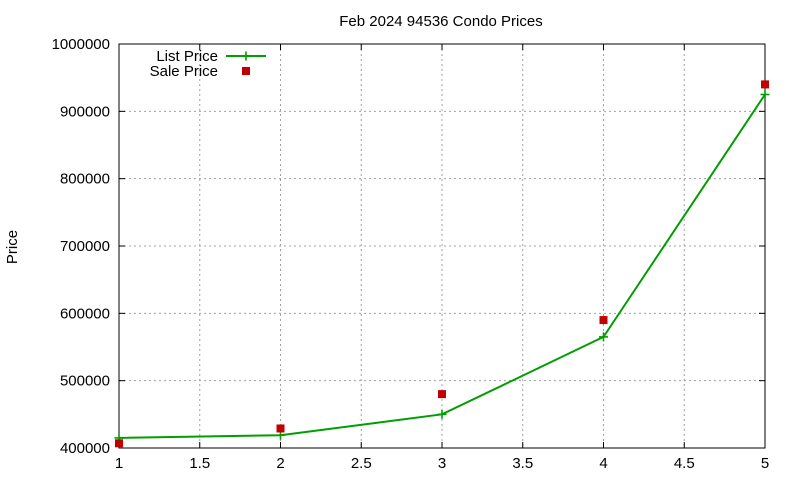 The image size is (800, 485). I want to click on y-tick-label: 1000000, so click(81, 44).